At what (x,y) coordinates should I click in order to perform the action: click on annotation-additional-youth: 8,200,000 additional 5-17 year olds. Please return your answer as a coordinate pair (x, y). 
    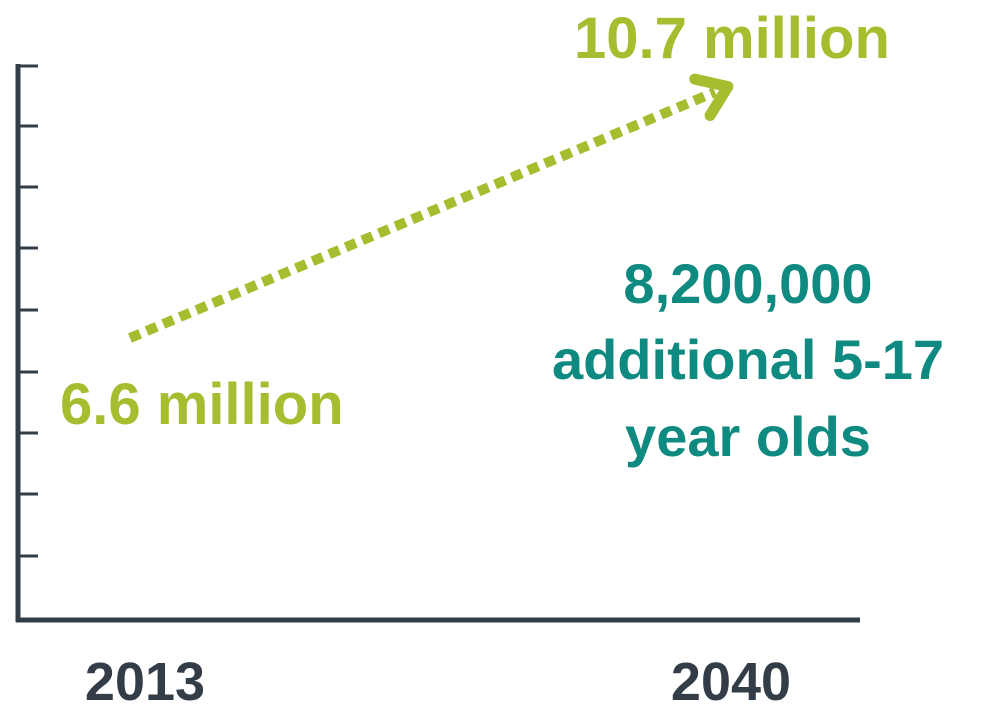
    Looking at the image, I should click on (748, 360).